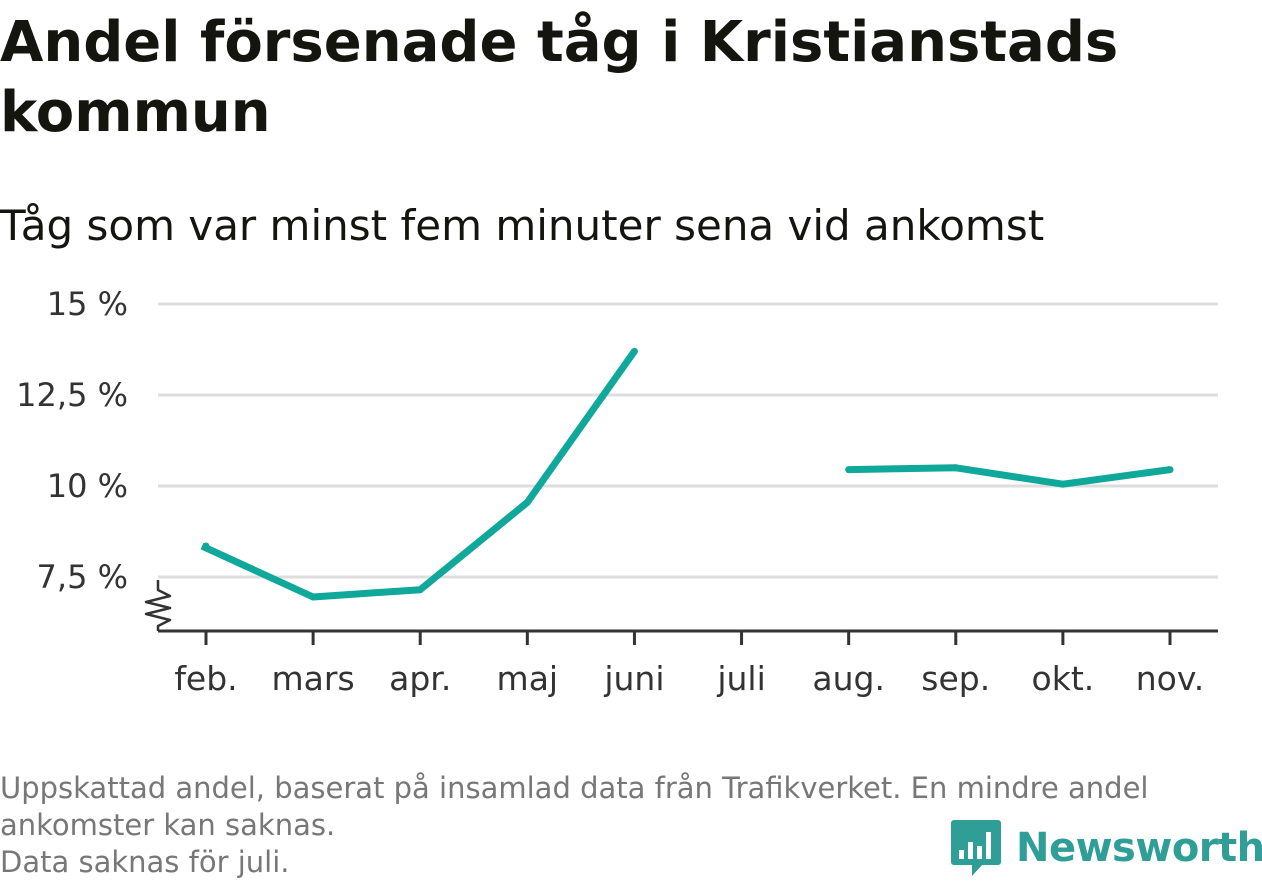 The width and height of the screenshot is (1262, 881). What do you see at coordinates (158, 605) in the screenshot?
I see `y-axis-break-icon` at bounding box center [158, 605].